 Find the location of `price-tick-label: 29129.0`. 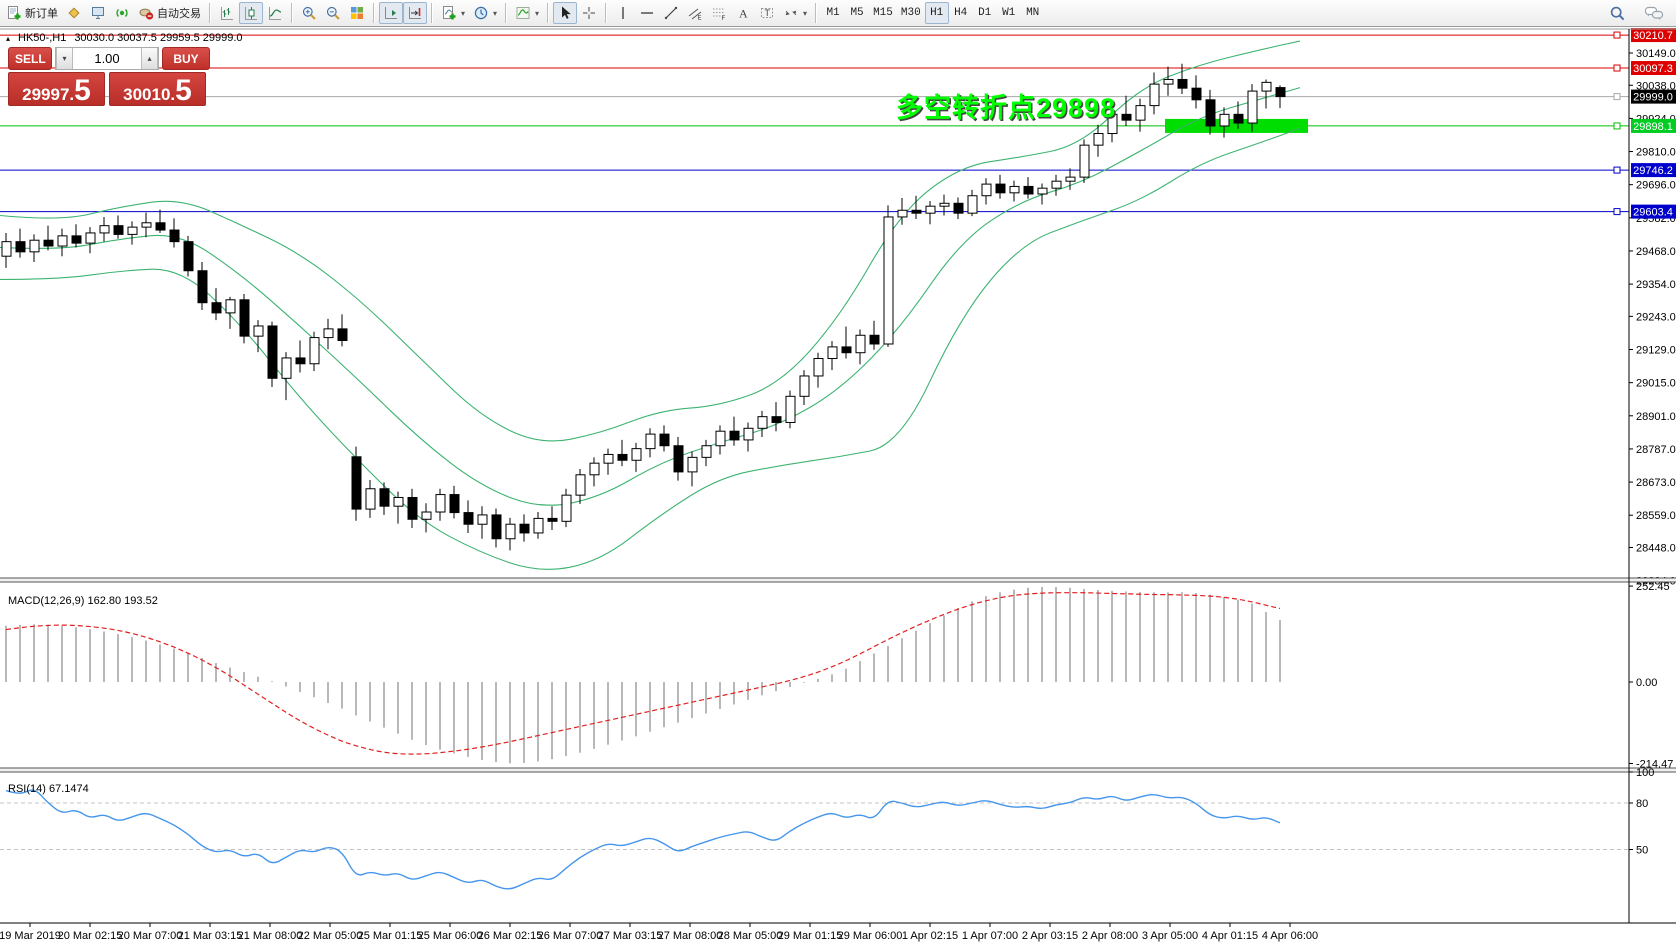

price-tick-label: 29129.0 is located at coordinates (1656, 351).